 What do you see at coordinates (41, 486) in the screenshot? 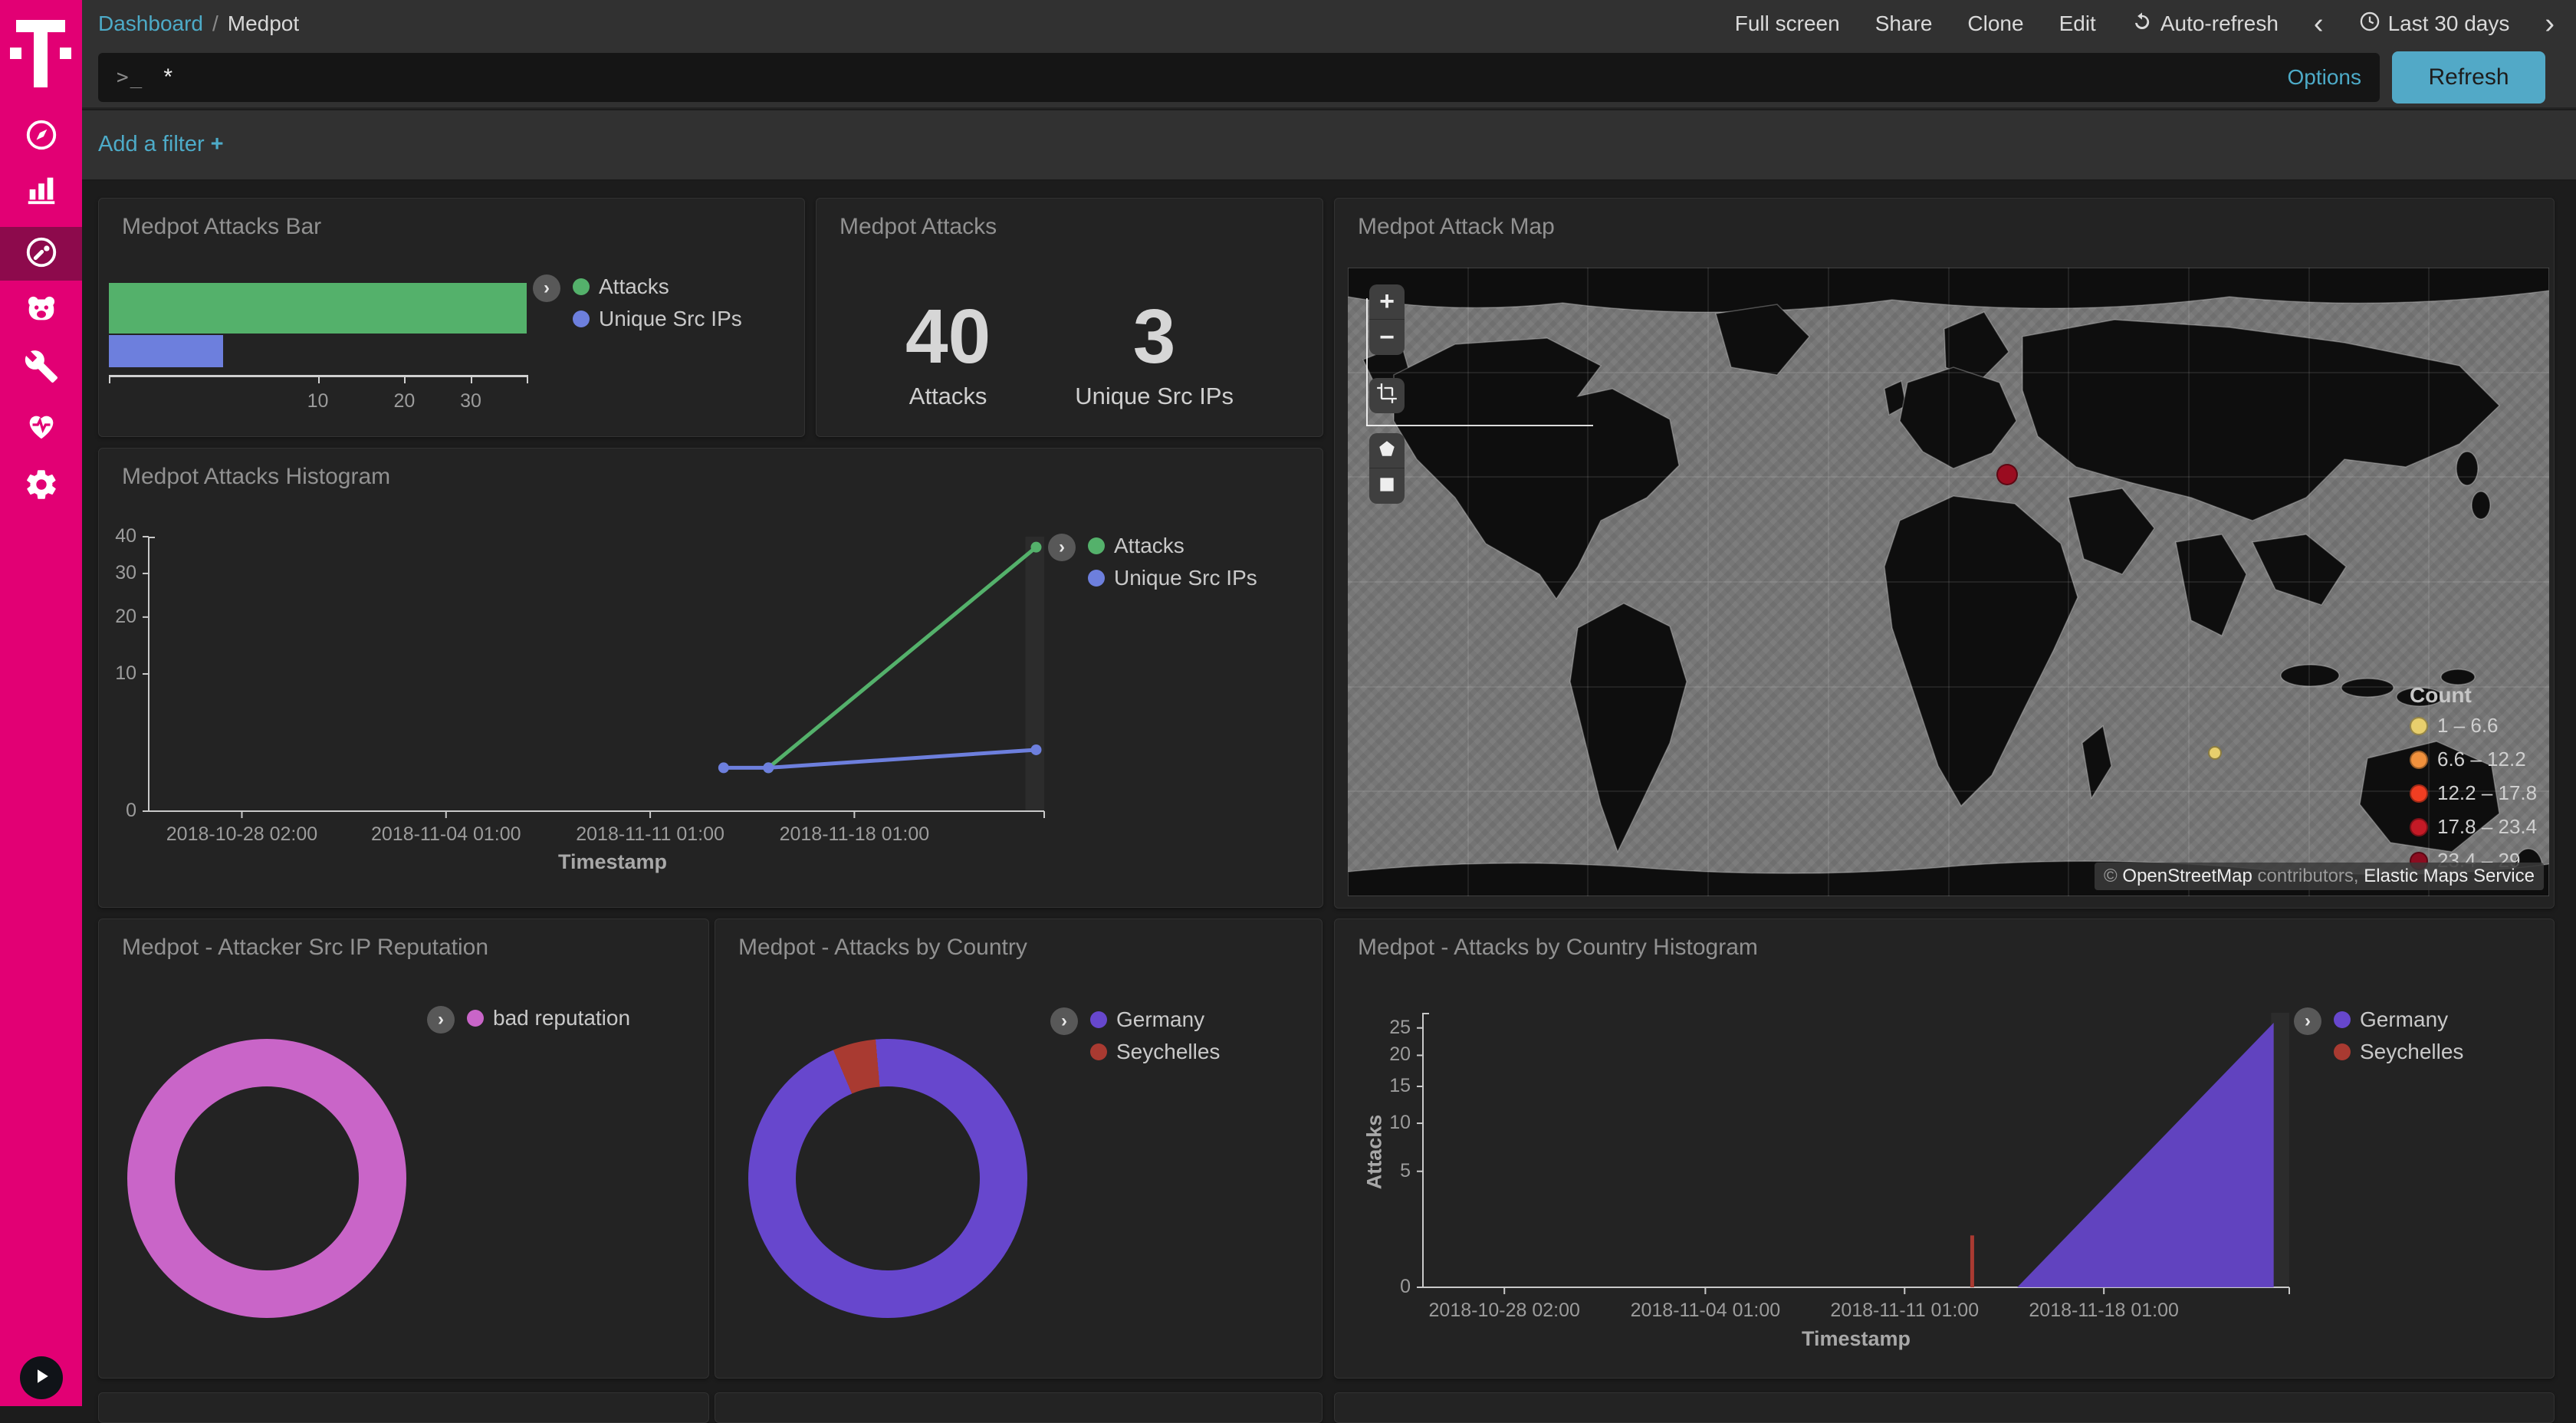
I see `sidebar-item-management` at bounding box center [41, 486].